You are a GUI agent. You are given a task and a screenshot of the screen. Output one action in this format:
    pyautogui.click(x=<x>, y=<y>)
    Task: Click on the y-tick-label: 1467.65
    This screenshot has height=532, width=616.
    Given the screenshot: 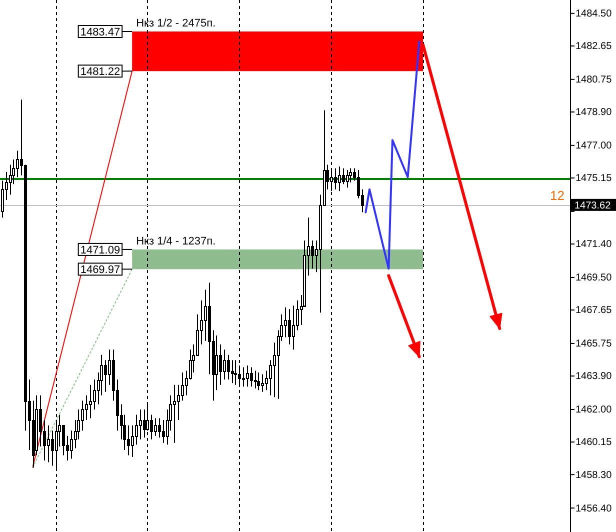 What is the action you would take?
    pyautogui.click(x=594, y=310)
    